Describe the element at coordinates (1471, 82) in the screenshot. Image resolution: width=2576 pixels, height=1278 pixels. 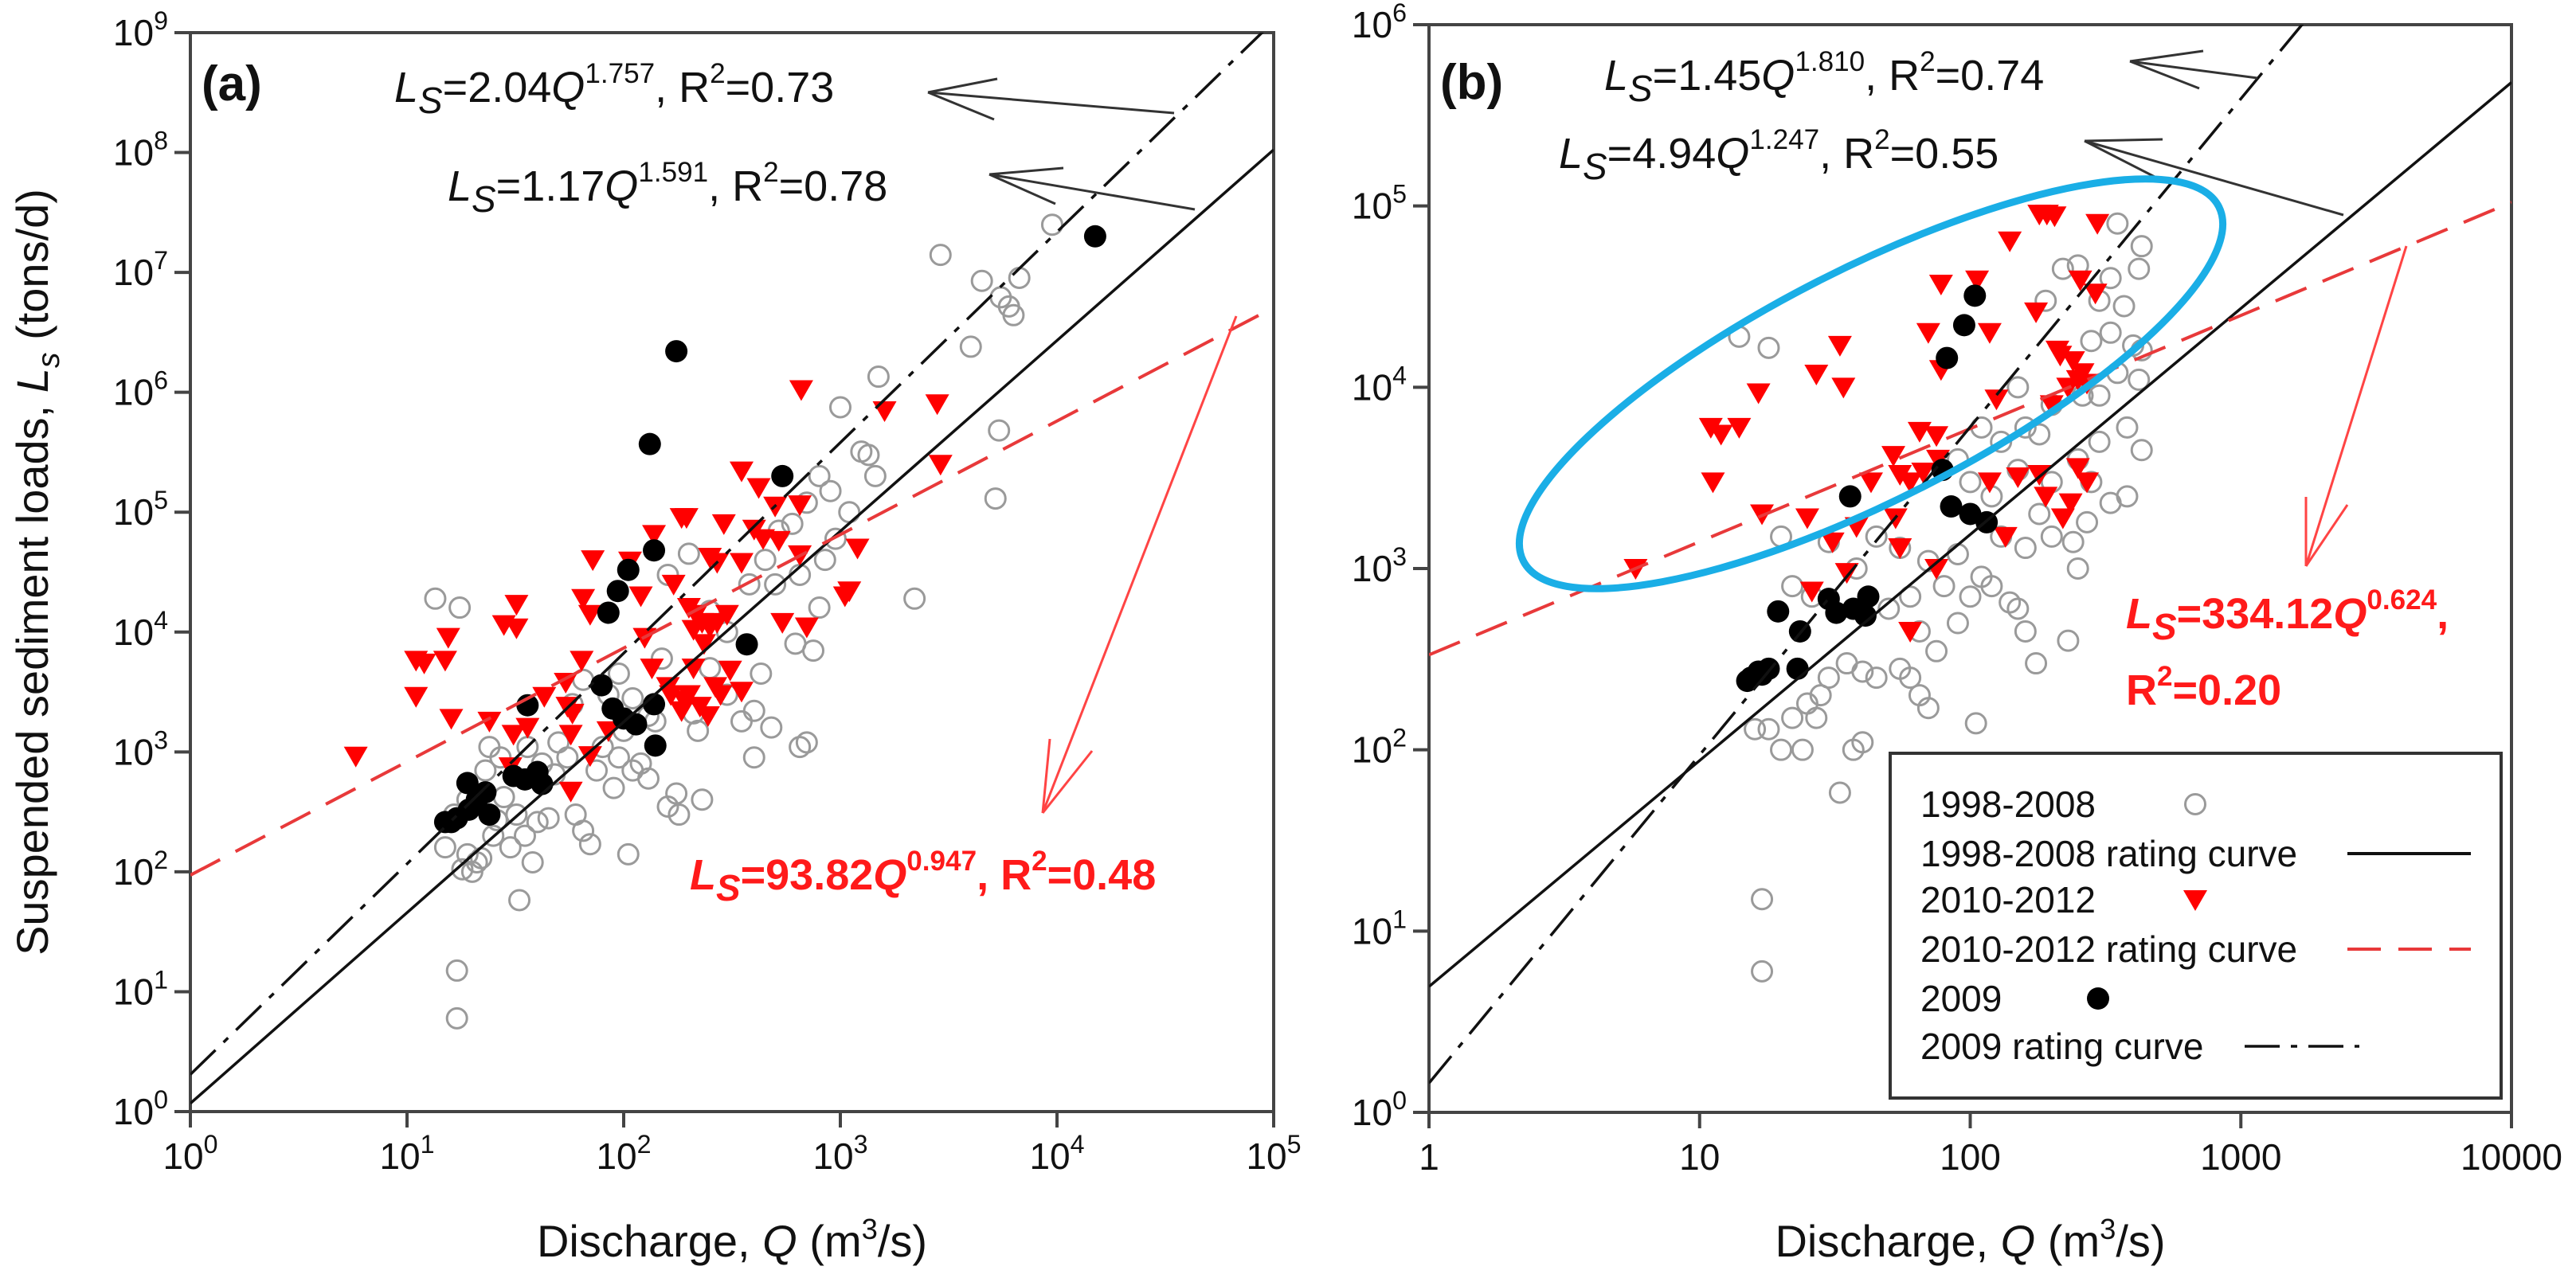
I see `panel-label: (b)` at that location.